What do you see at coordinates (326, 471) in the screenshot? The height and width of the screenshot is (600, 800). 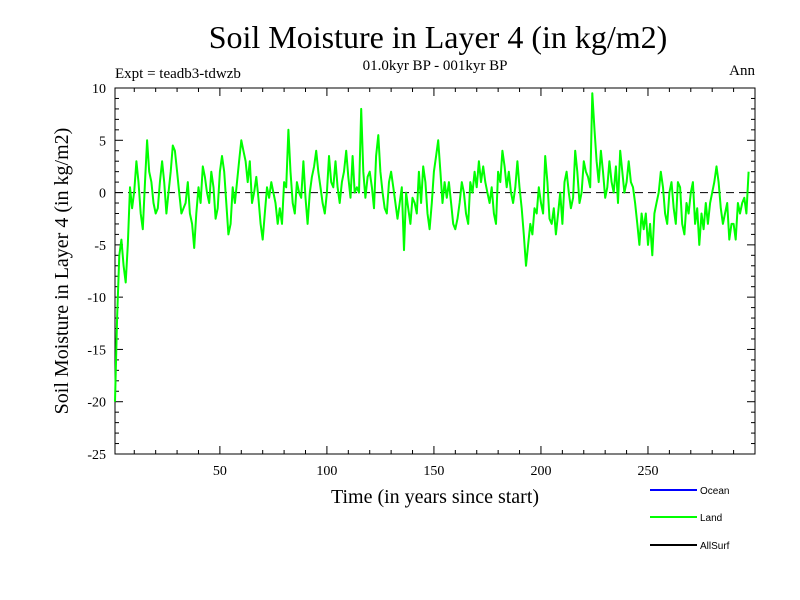 I see `x-tick-label: 100` at bounding box center [326, 471].